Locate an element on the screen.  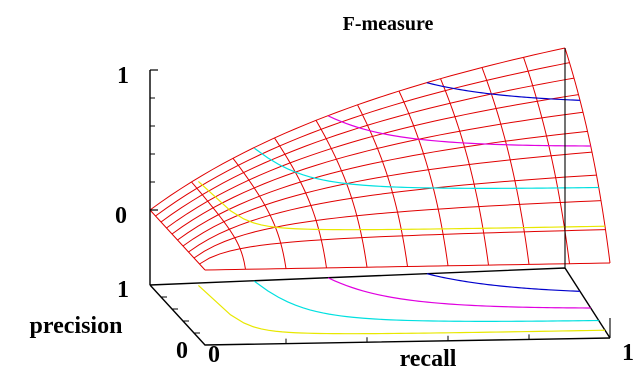
surface-contour-0.8 is located at coordinates (503, 91).